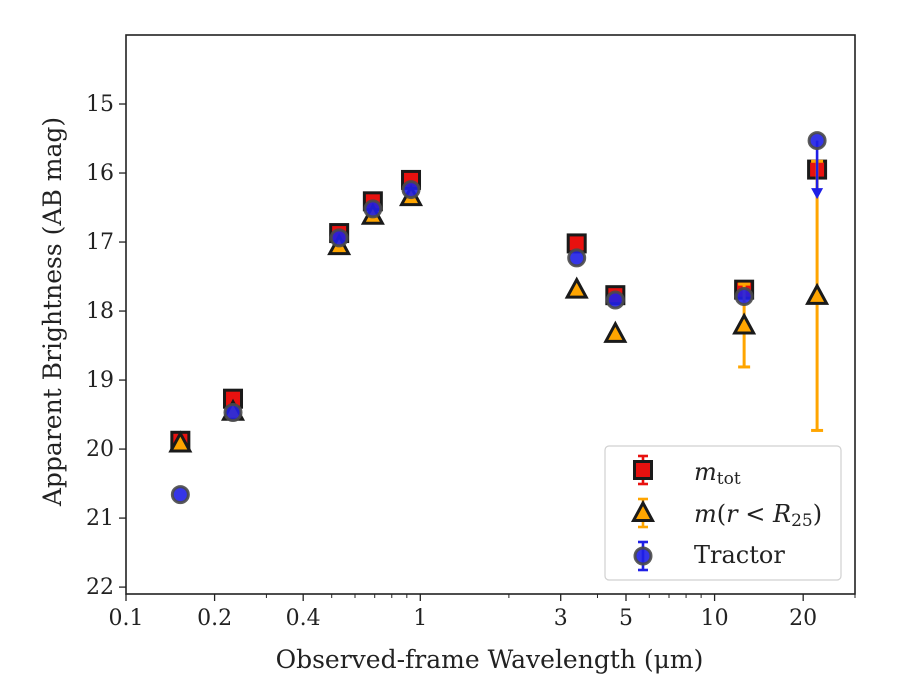 The width and height of the screenshot is (900, 700). Describe the element at coordinates (732, 514) in the screenshot. I see `legend-label-part: r` at that location.